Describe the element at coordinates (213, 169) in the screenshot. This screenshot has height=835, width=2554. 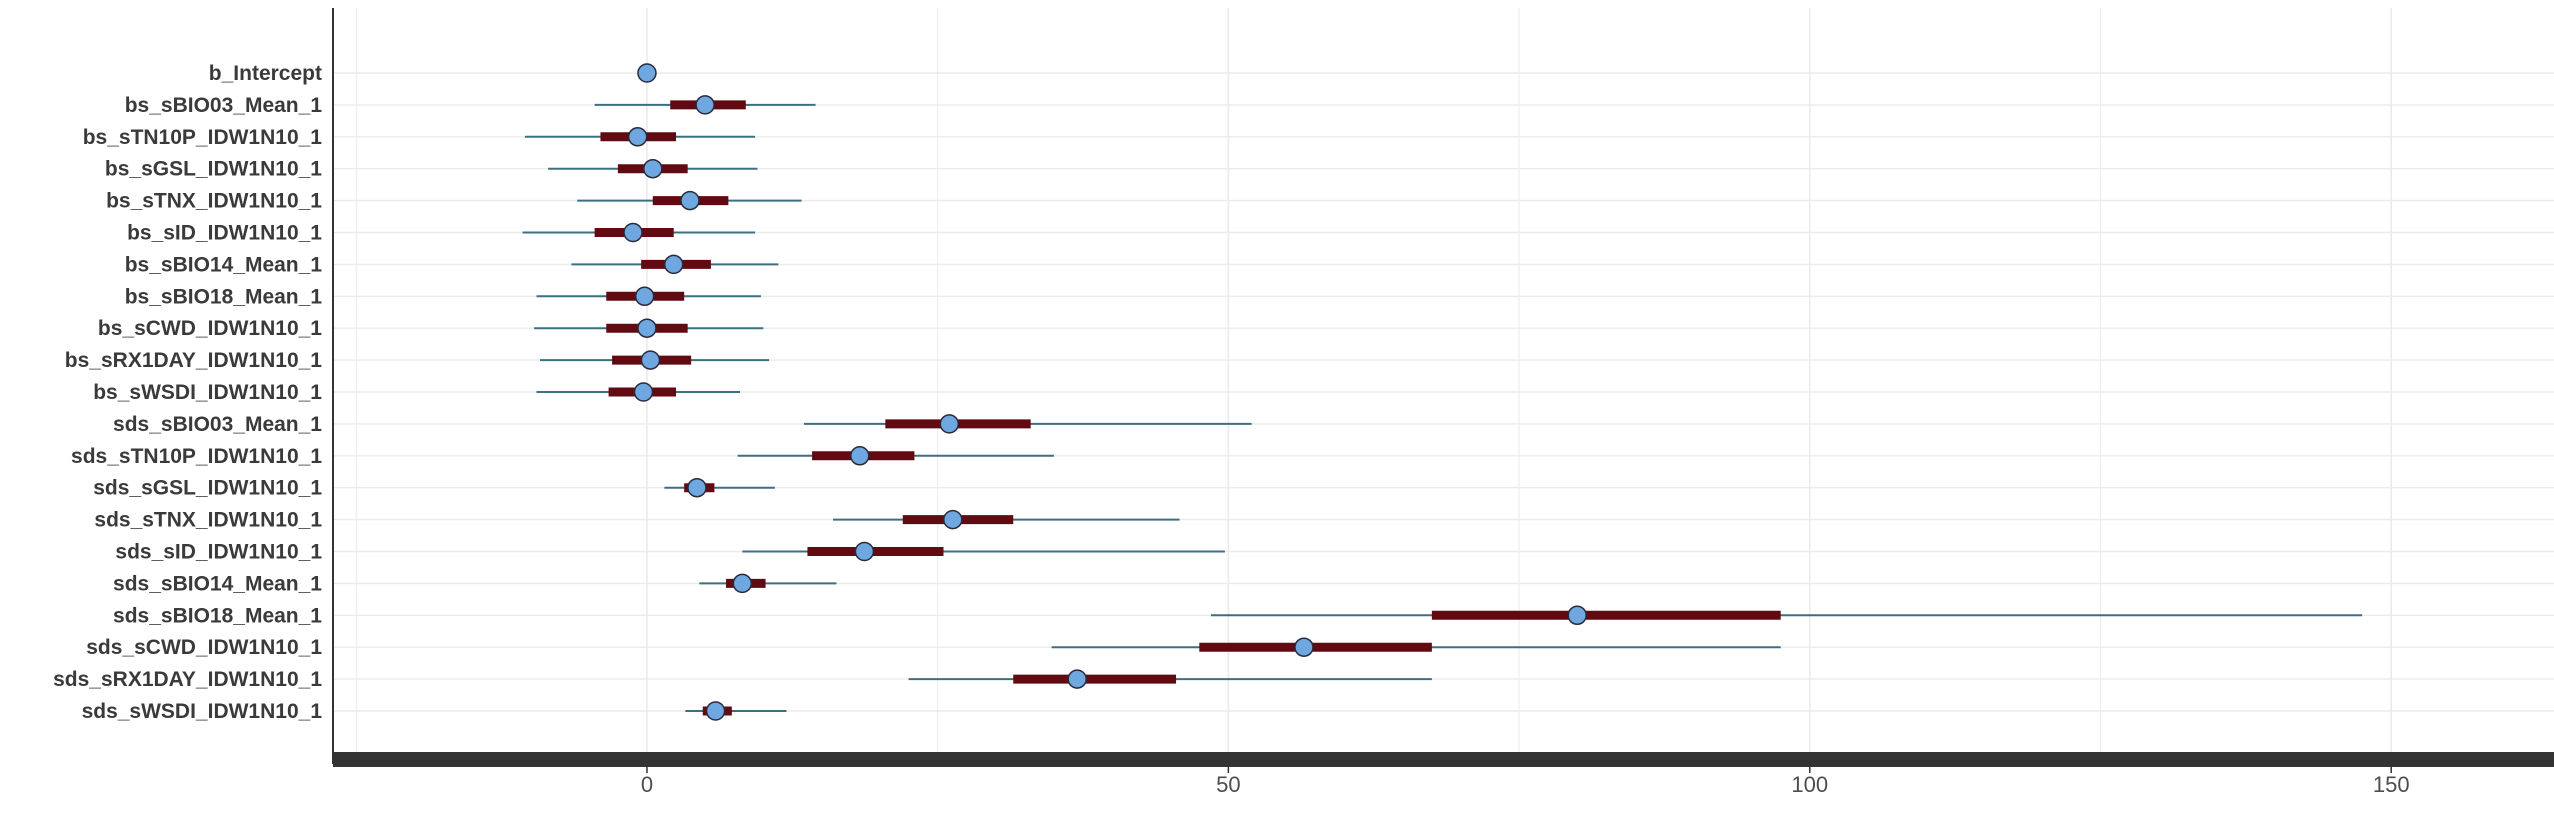
I see `parameter-label: bs_sGSL_IDW1N10_1` at that location.